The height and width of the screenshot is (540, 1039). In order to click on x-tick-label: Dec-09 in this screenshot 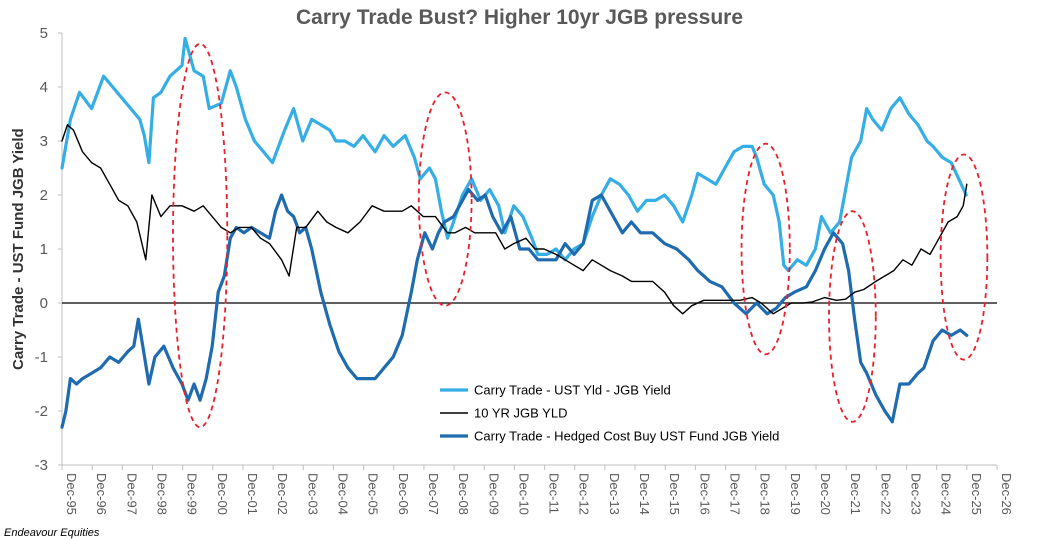, I will do `click(493, 494)`.